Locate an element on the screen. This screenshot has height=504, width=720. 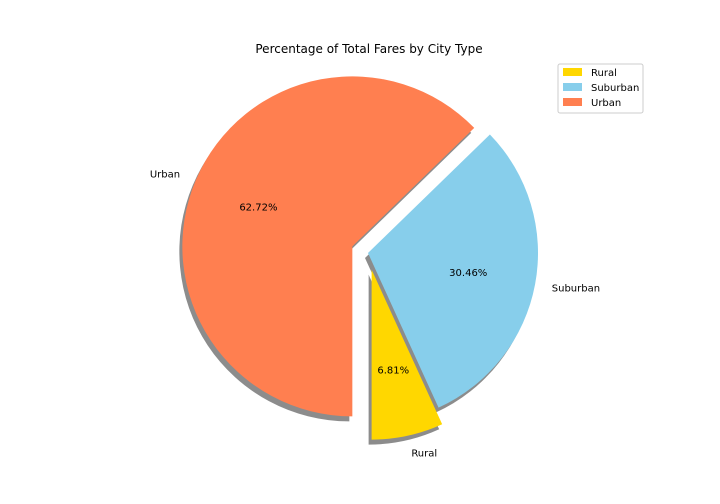
slice-suburban is located at coordinates (453, 271).